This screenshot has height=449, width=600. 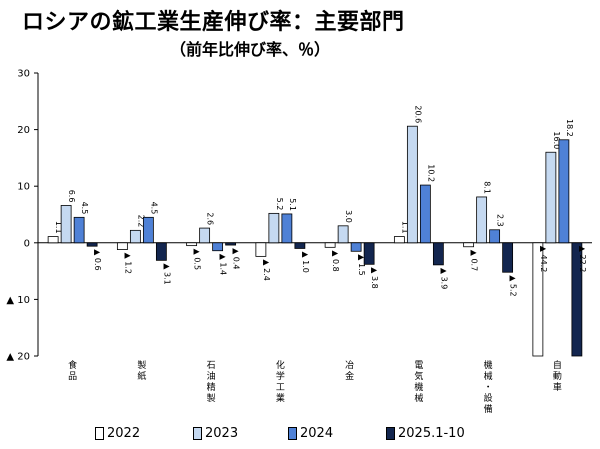 I want to click on data-label: 10.2, so click(x=430, y=173).